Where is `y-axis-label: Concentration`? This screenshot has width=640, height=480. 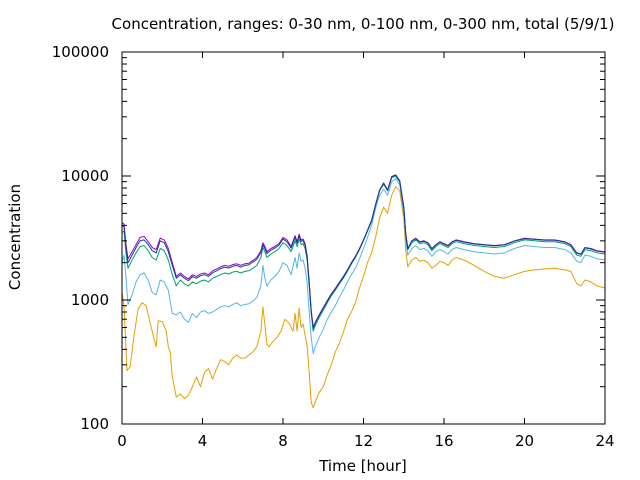
y-axis-label: Concentration is located at coordinates (15, 237).